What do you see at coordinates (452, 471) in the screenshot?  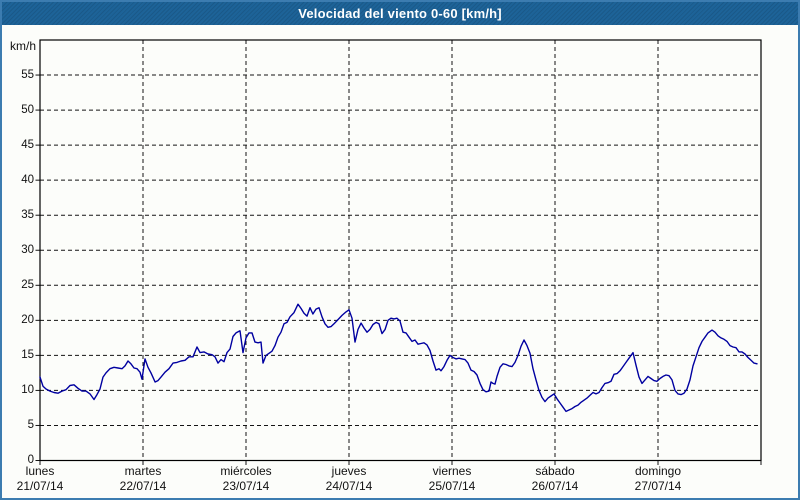 I see `day-name: viernes` at bounding box center [452, 471].